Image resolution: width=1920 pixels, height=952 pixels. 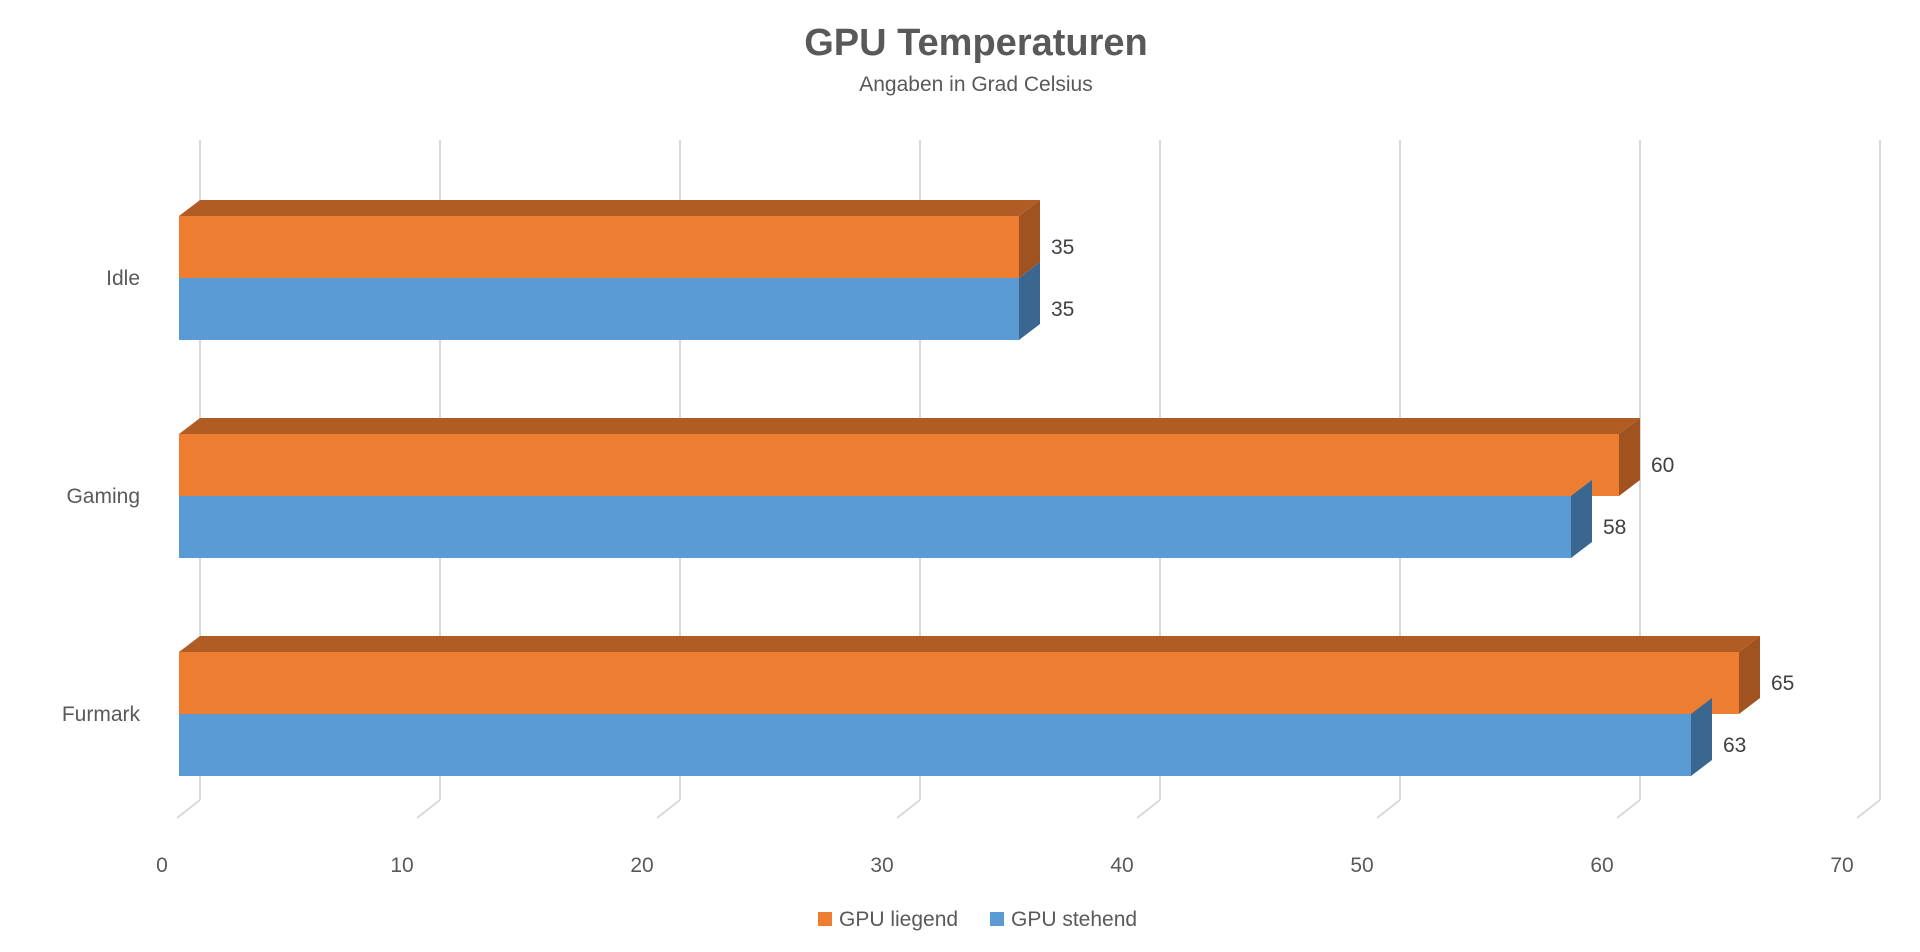 What do you see at coordinates (977, 919) in the screenshot?
I see `legend: GPU liegend GPU stehend` at bounding box center [977, 919].